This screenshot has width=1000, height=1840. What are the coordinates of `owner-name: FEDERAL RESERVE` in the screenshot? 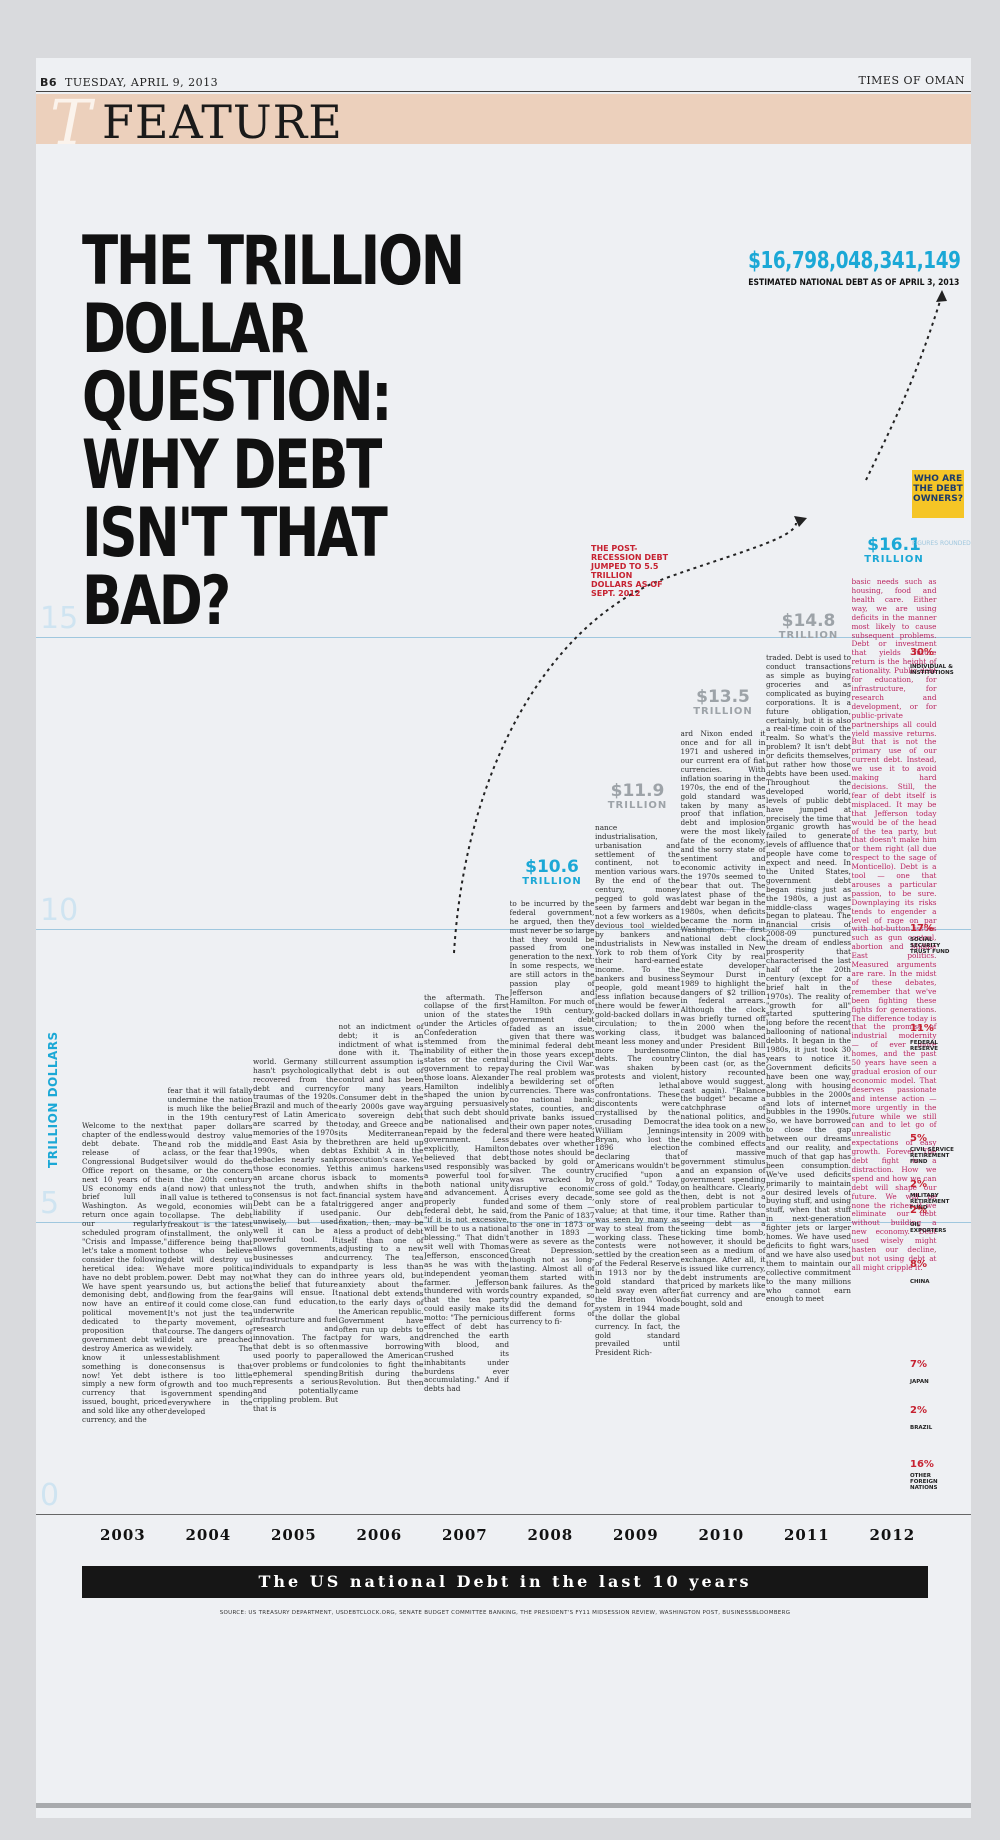 It's located at (924, 1045).